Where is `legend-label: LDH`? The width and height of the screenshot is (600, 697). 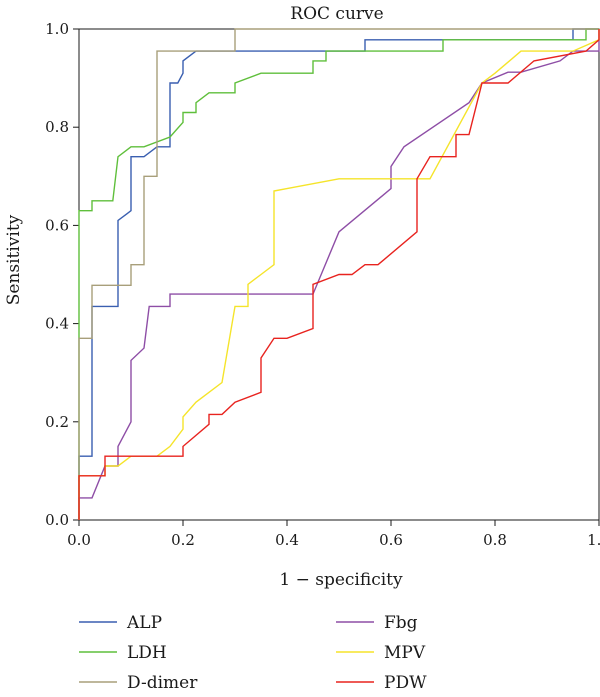
legend-label: LDH is located at coordinates (147, 653).